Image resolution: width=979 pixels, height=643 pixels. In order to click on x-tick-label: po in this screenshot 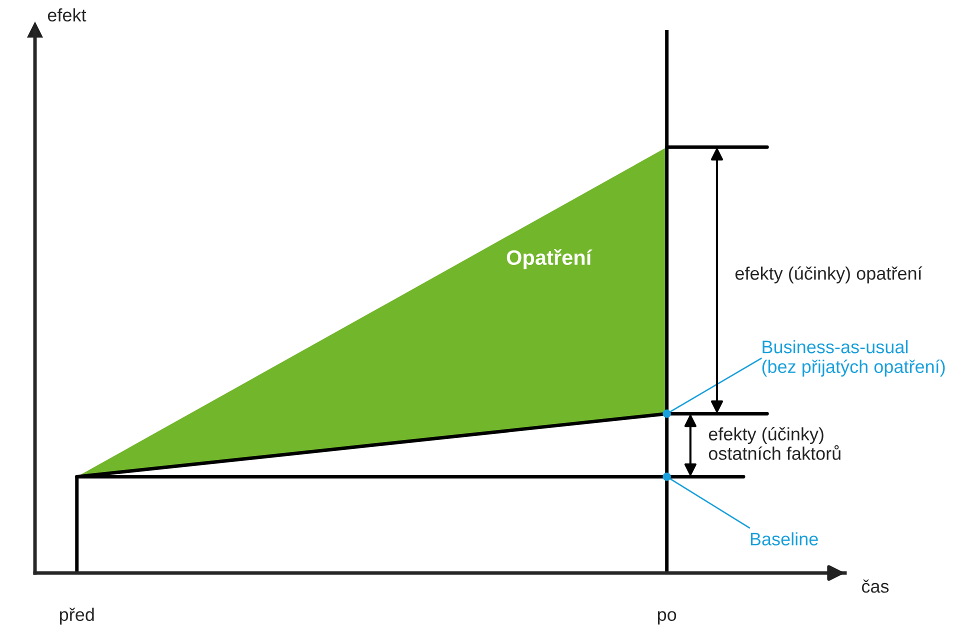, I will do `click(667, 618)`.